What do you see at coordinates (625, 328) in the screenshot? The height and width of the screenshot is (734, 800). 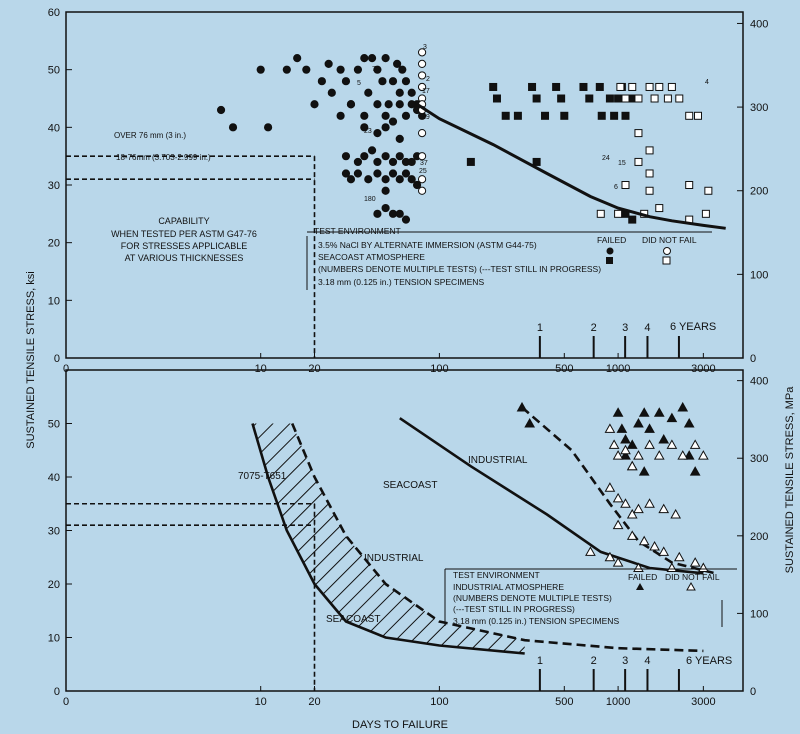 I see `year-marker-number: 3` at bounding box center [625, 328].